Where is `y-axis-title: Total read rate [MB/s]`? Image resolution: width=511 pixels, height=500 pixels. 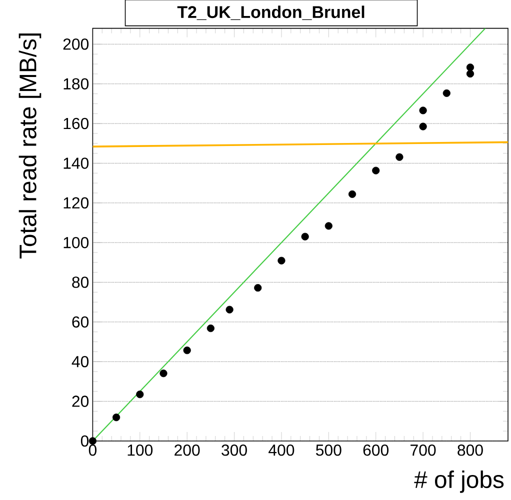 y-axis-title: Total read rate [MB/s] is located at coordinates (30, 146).